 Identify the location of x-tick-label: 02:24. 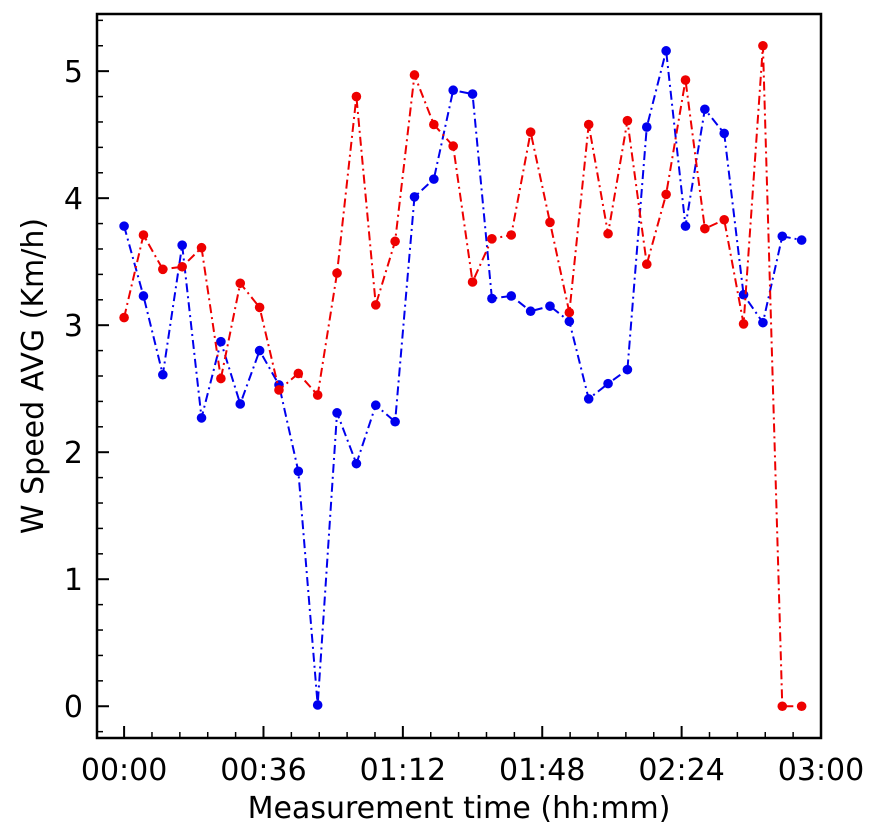
(681, 770).